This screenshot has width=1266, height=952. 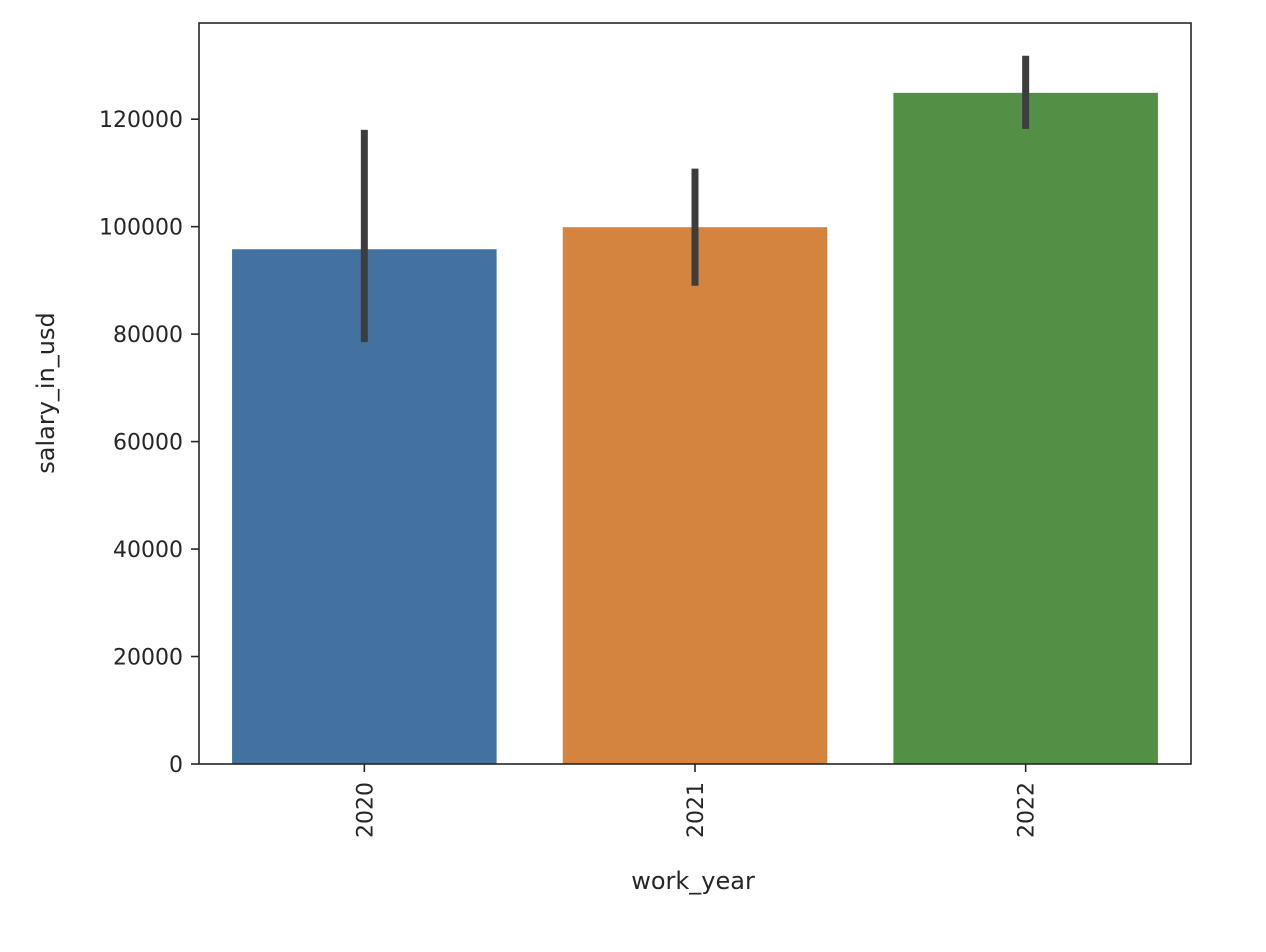 I want to click on x-axis-label: work_year, so click(x=693, y=881).